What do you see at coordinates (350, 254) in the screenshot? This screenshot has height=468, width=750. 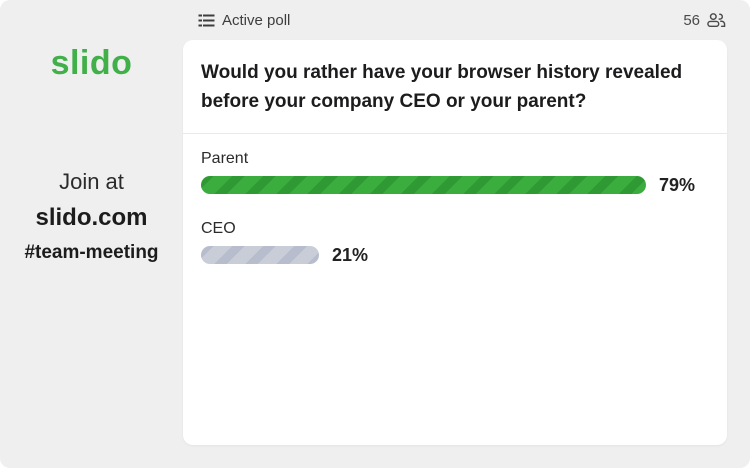 I see `result-percent: 21%` at bounding box center [350, 254].